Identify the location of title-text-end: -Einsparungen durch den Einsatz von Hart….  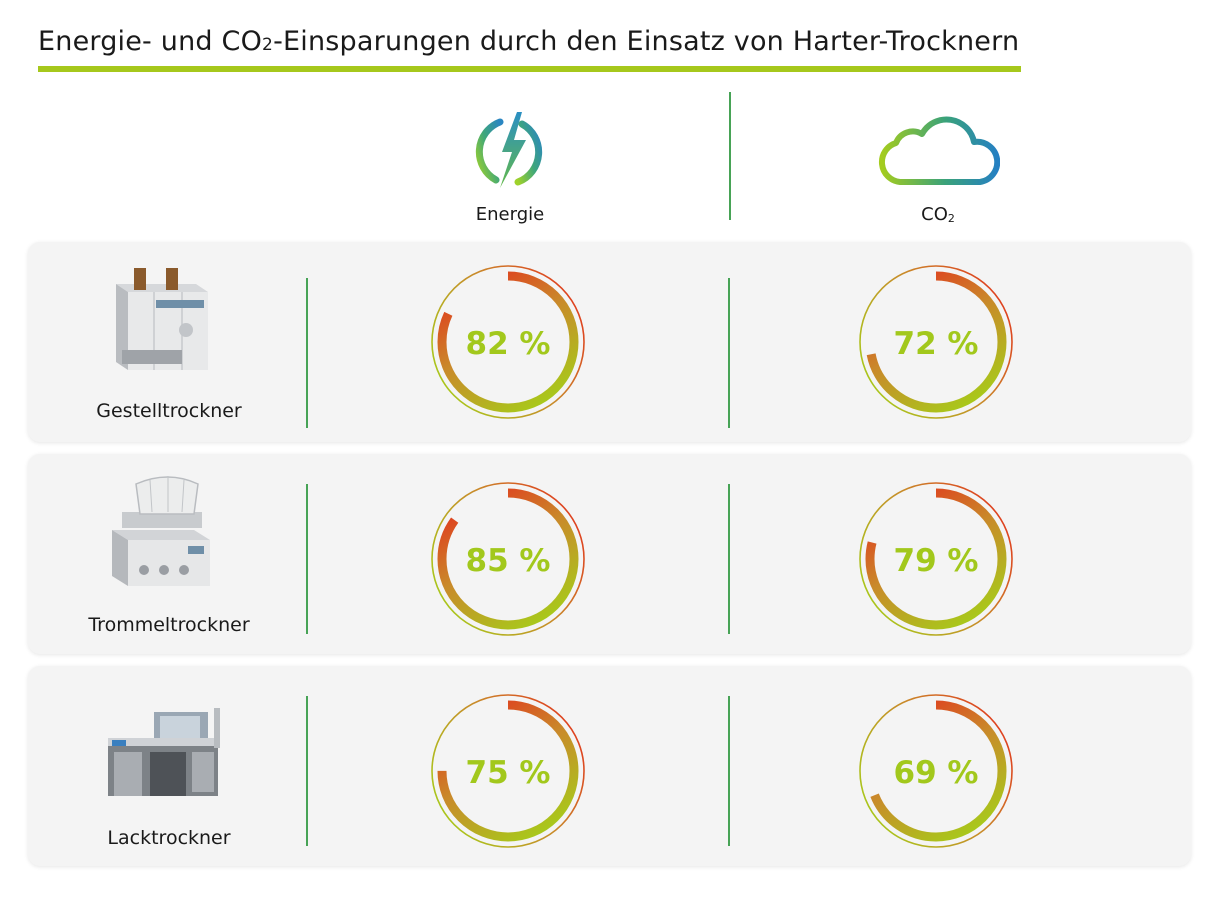
(646, 41).